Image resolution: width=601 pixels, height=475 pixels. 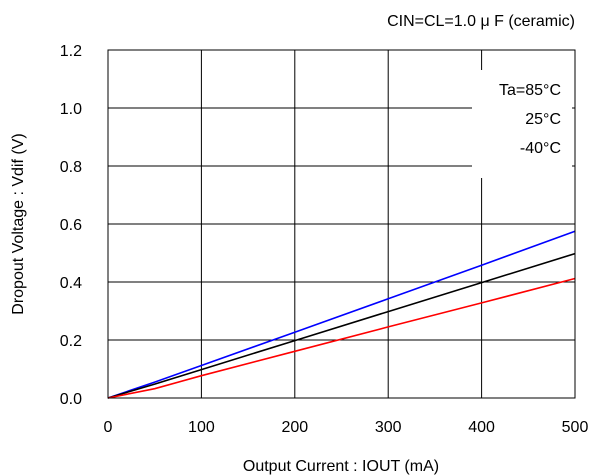 I want to click on y-tick-label: 0.6, so click(x=71, y=225).